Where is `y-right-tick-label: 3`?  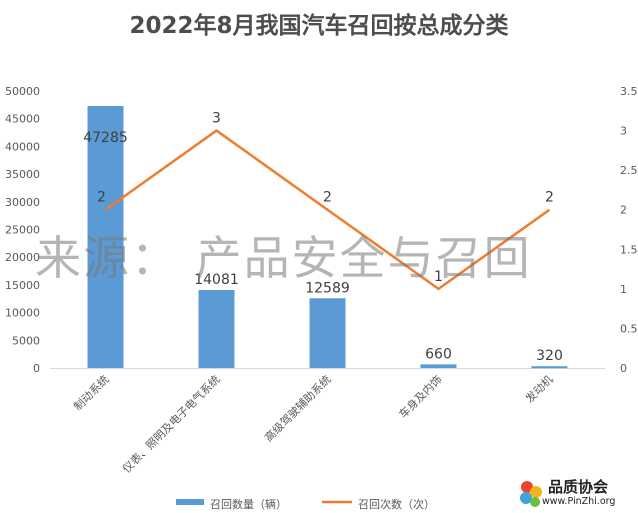 y-right-tick-label: 3 is located at coordinates (623, 131).